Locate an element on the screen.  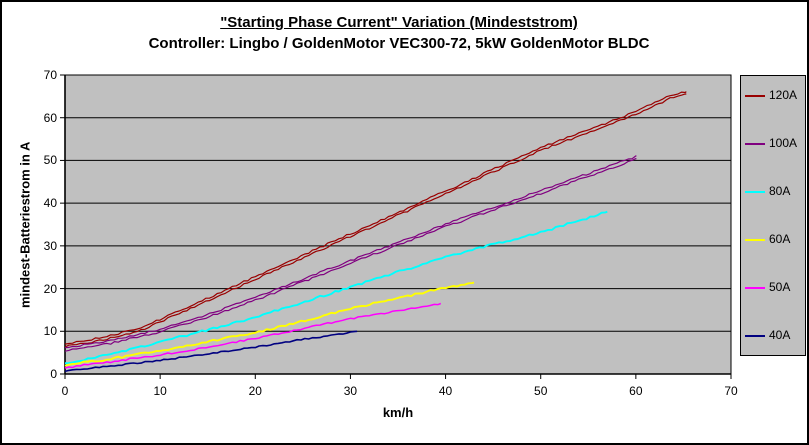
legend-entry-40A: 40A is located at coordinates (773, 335).